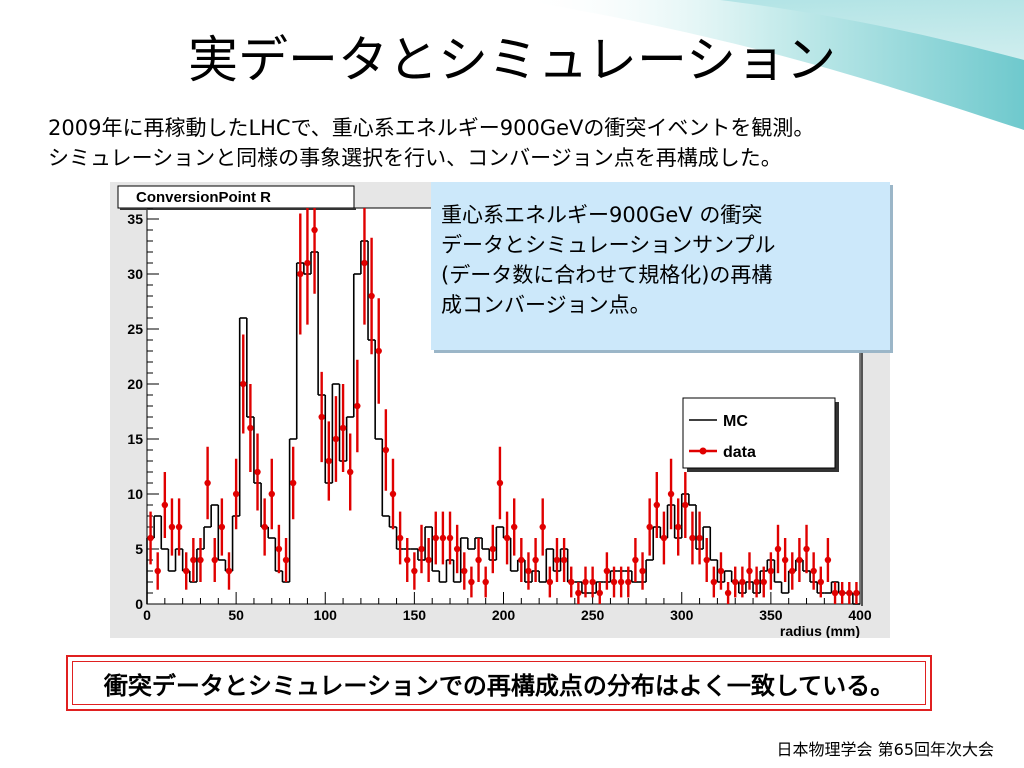 This screenshot has width=1024, height=768. I want to click on intro-line-2: シミュレーションと同様の事象選択を行い、コンバージョン点を再構成した。, so click(415, 158).